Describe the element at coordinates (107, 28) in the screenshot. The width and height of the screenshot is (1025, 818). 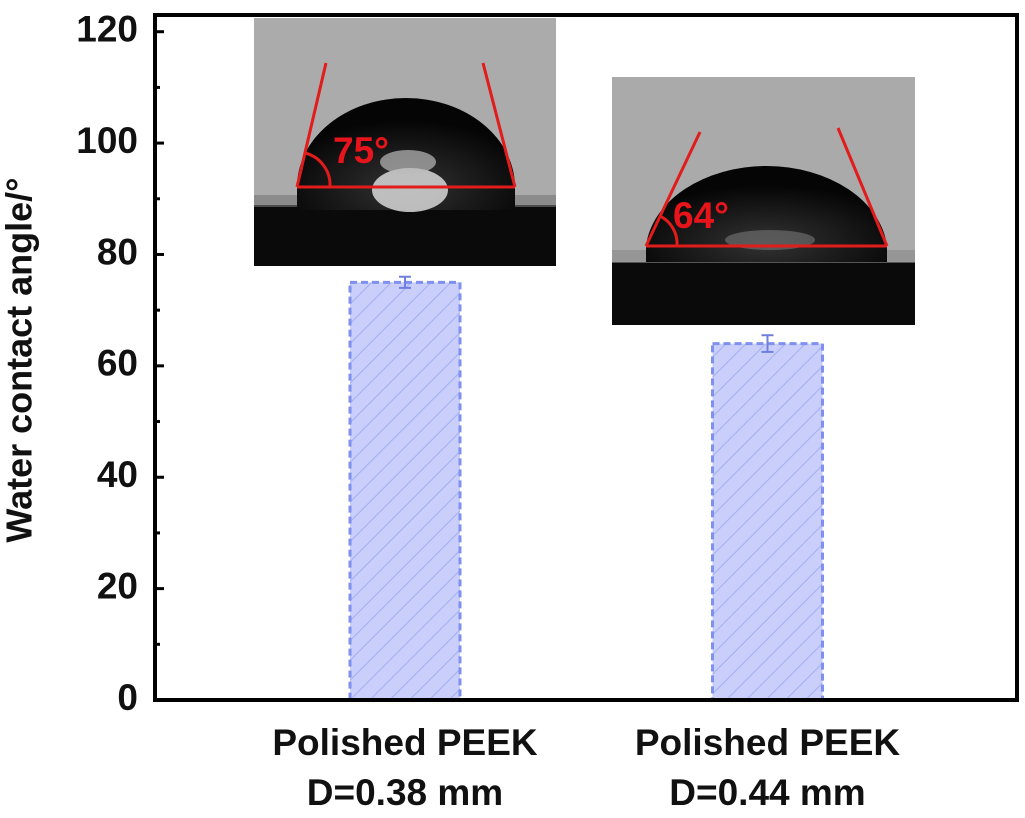
I see `y-tick-label: 120` at that location.